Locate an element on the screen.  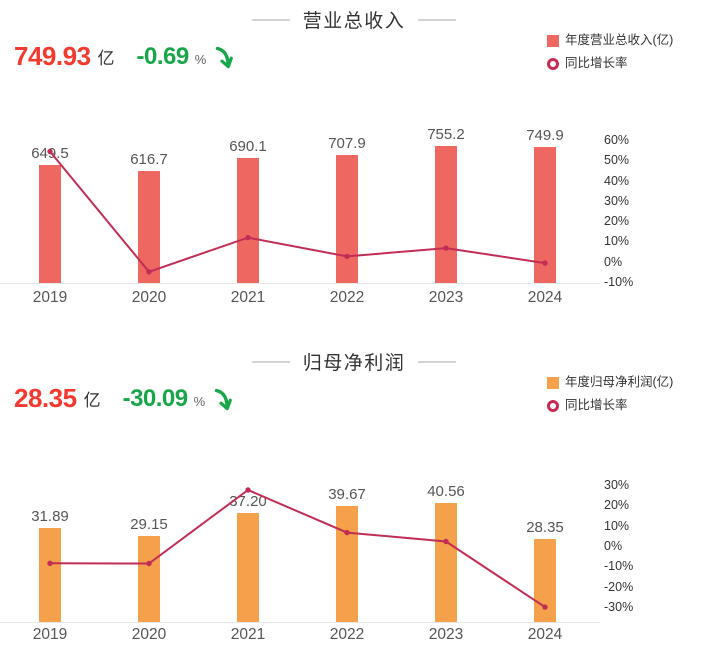
revenue-value: 749.93 is located at coordinates (52, 56).